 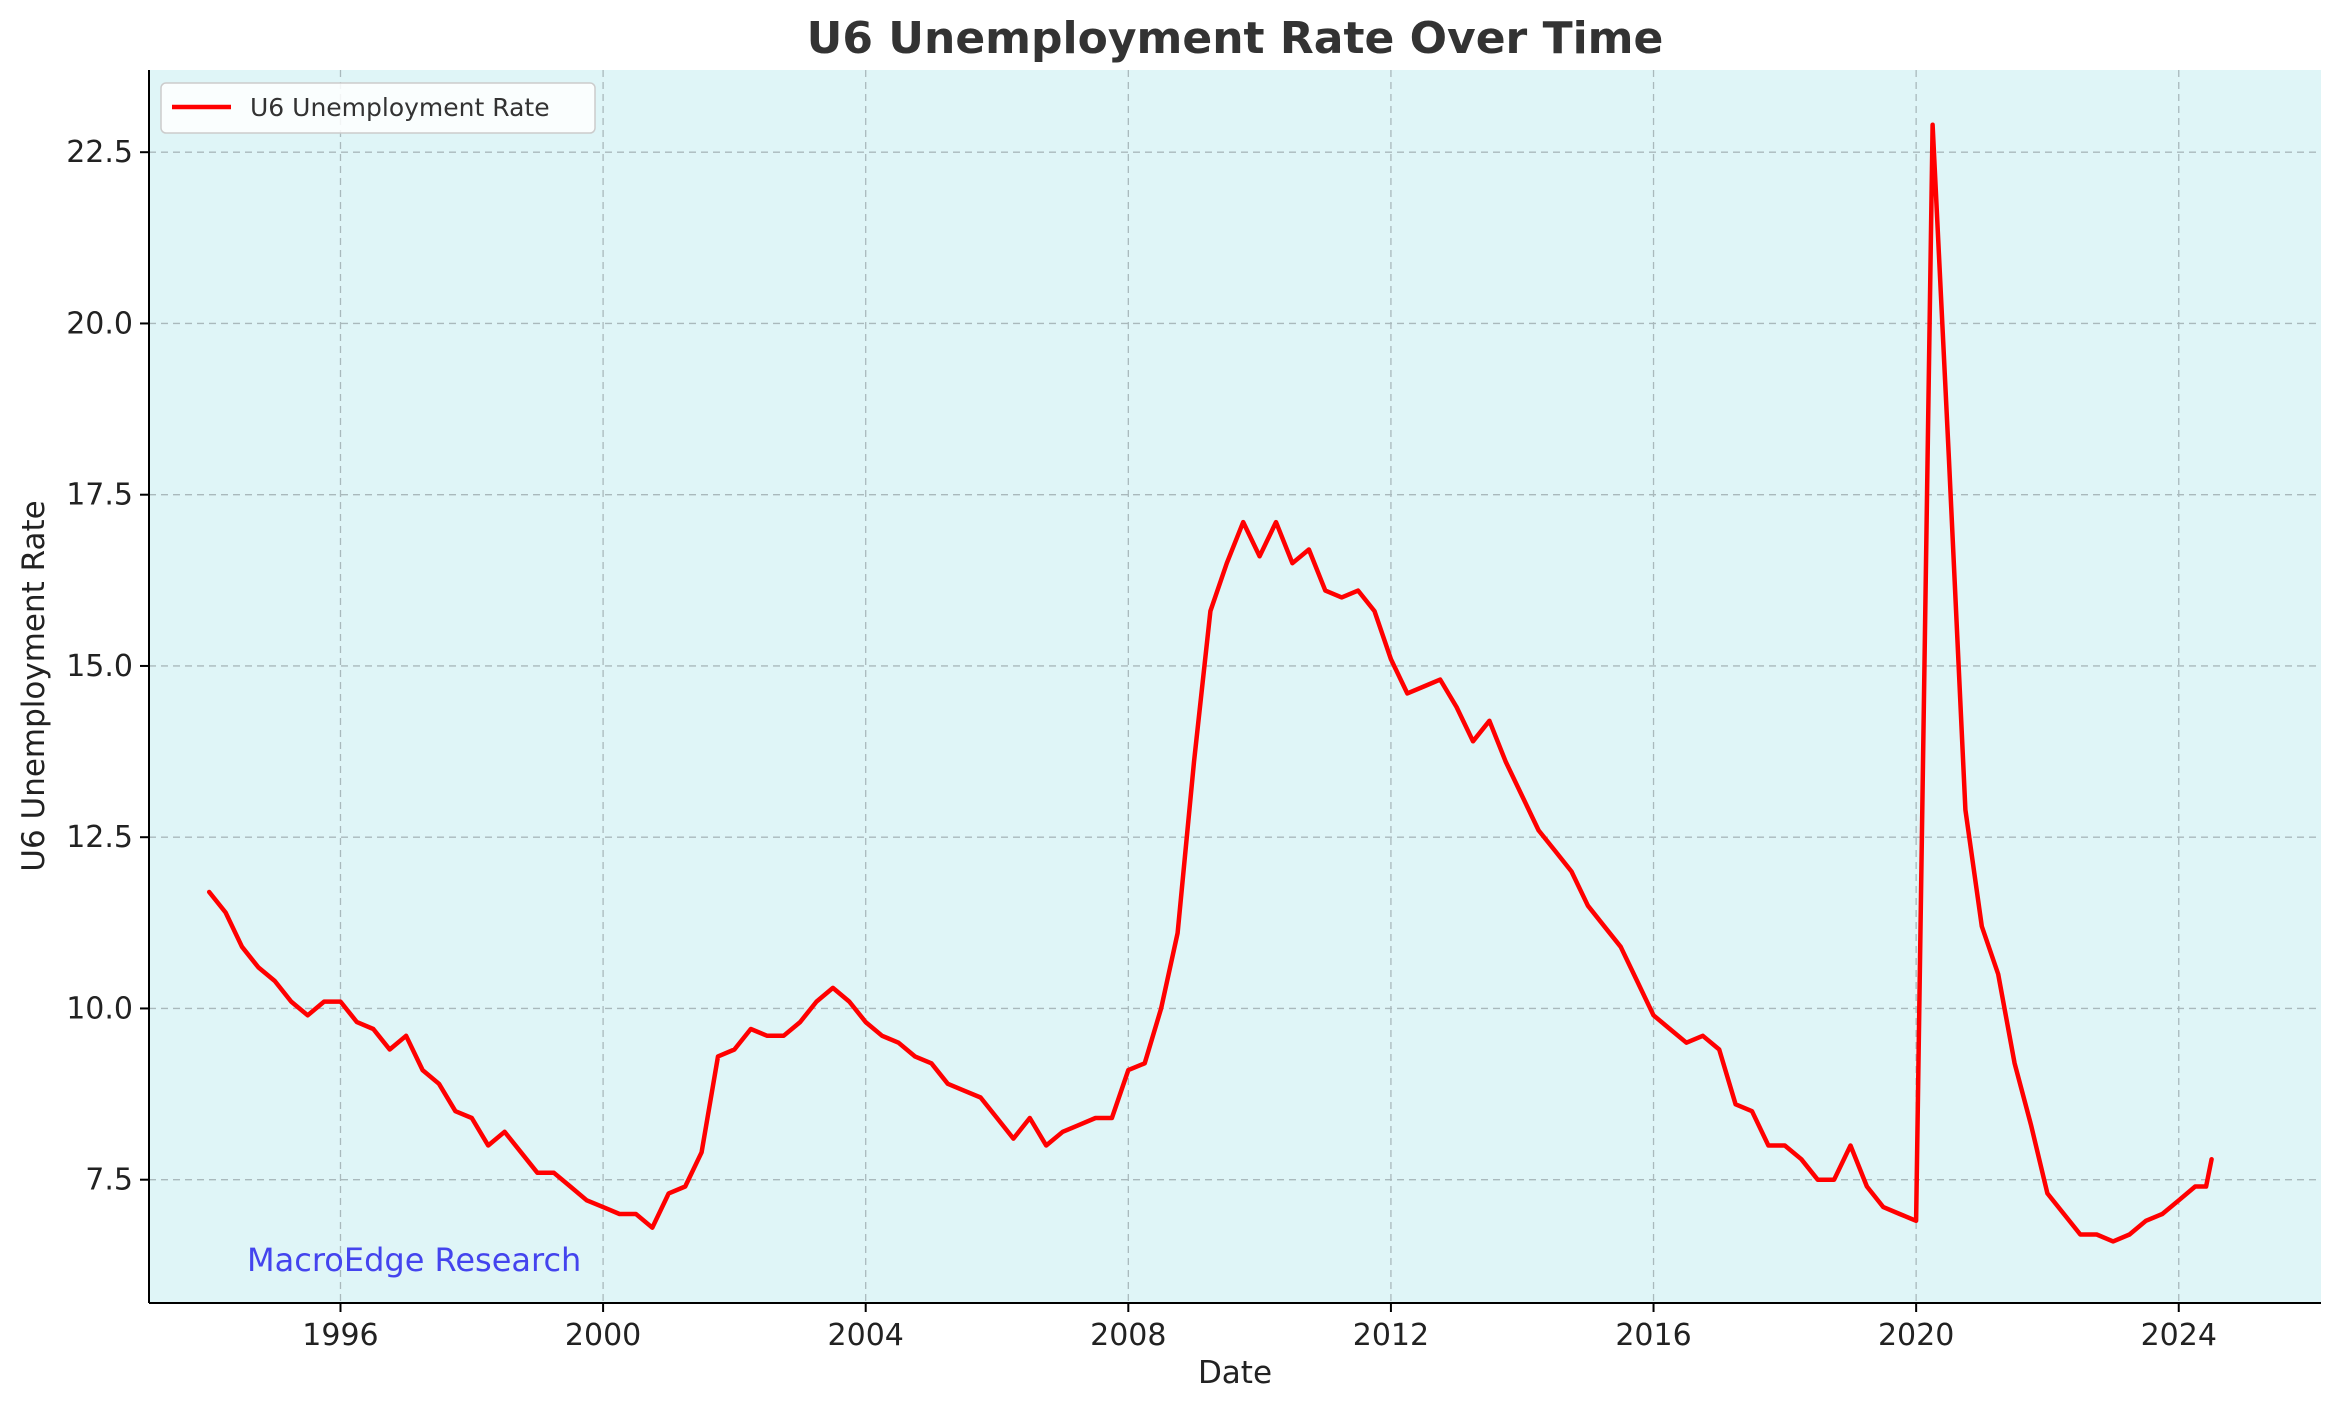 What do you see at coordinates (1235, 1373) in the screenshot?
I see `x-axis-label: Date` at bounding box center [1235, 1373].